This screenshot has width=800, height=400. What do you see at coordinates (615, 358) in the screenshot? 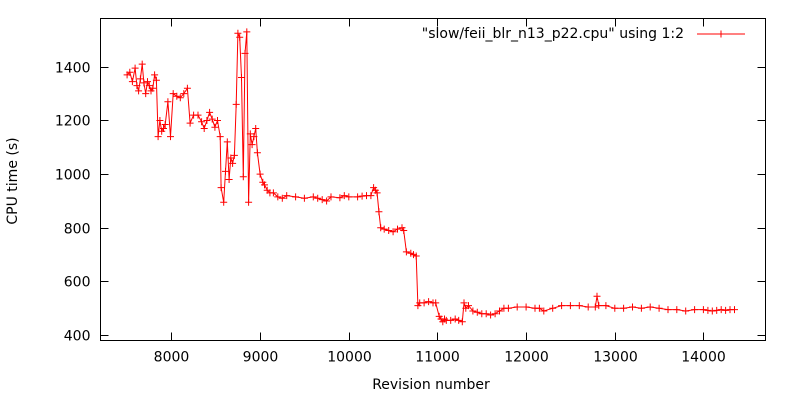
I see `x-tick-label: 13000` at bounding box center [615, 358].